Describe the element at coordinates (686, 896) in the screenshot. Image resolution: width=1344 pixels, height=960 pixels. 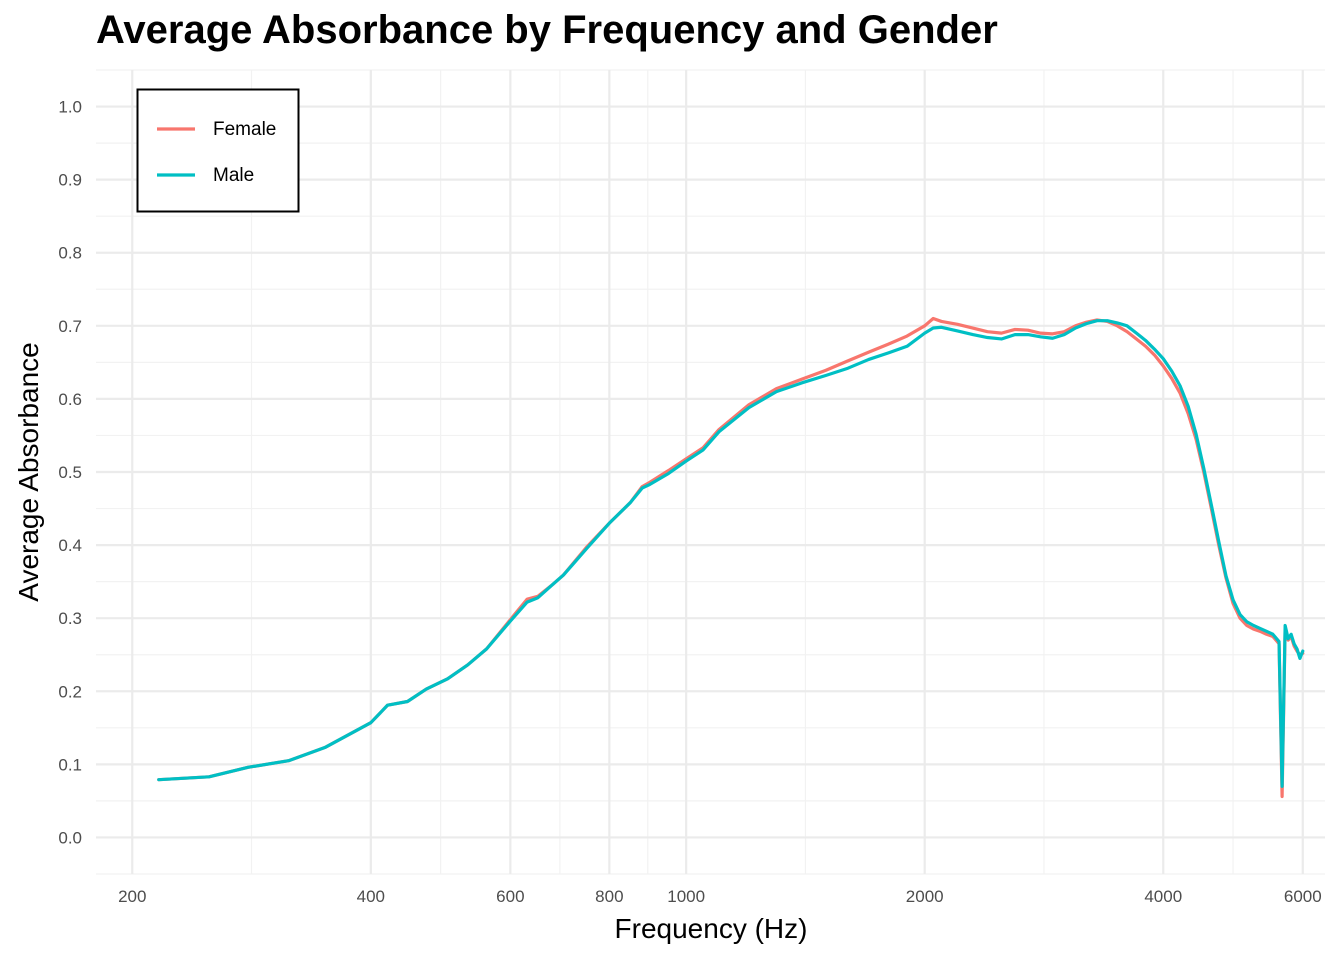
I see `x-tick-label: 1000` at that location.